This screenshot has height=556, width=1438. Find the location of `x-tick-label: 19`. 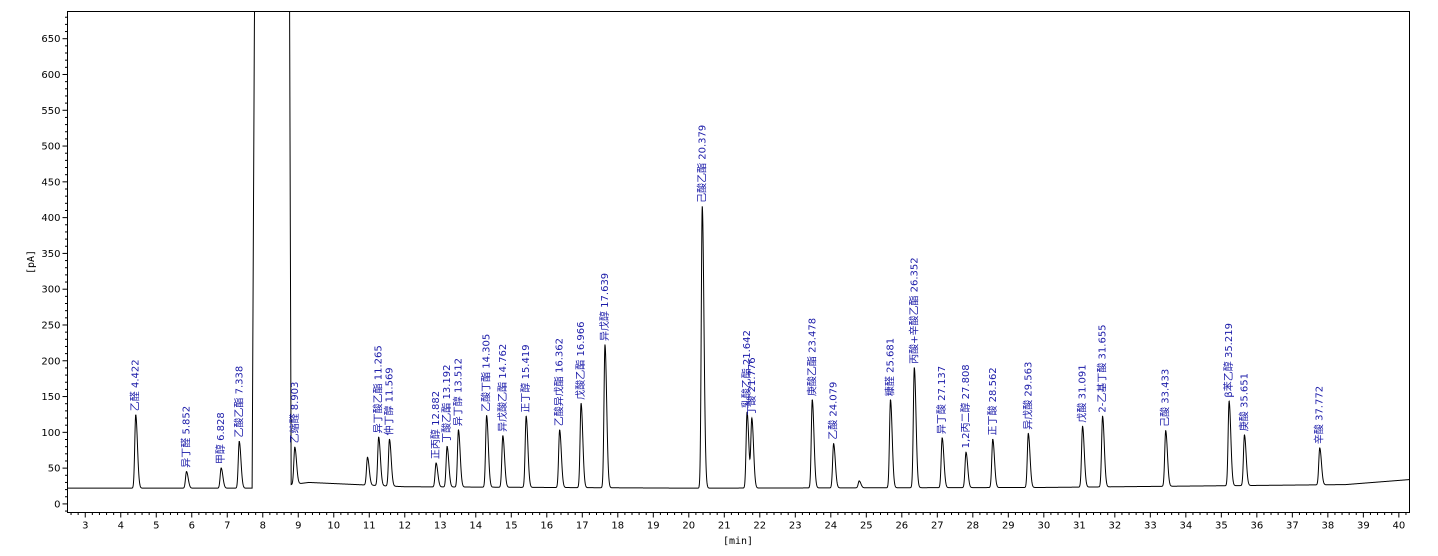

x-tick-label: 19 is located at coordinates (653, 526).